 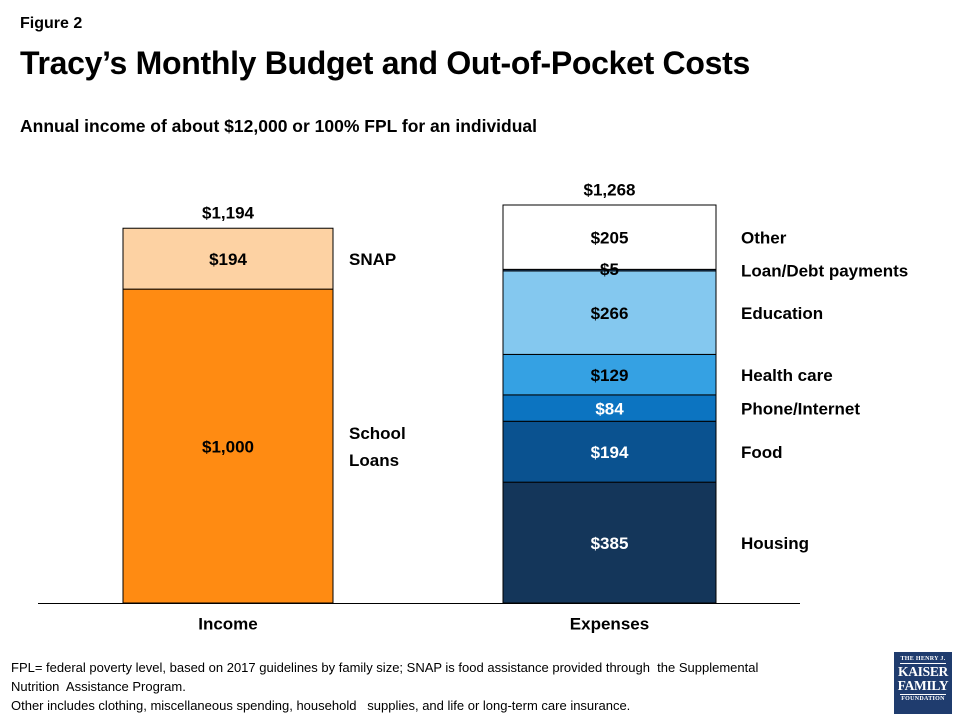 I want to click on segment-value-label: $266, so click(x=610, y=313).